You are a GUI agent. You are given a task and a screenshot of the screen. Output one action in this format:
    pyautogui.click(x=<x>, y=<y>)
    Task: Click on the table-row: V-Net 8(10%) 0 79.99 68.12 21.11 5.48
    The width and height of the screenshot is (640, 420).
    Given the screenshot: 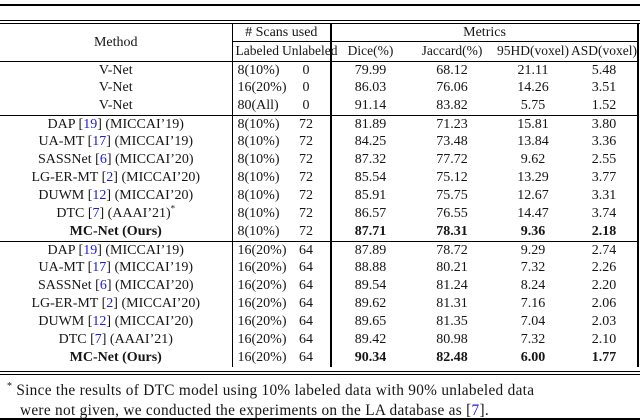 What is the action you would take?
    pyautogui.click(x=319, y=70)
    